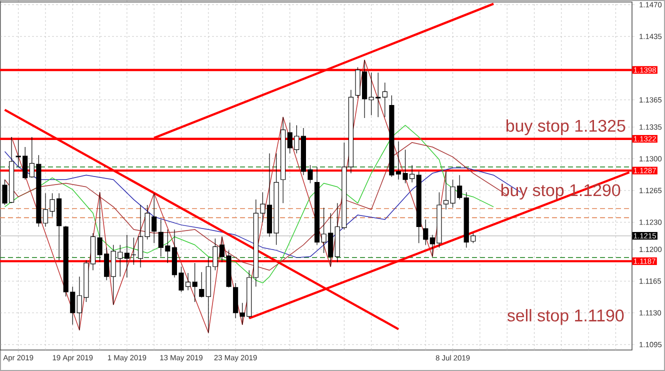 The height and width of the screenshot is (371, 665). I want to click on annotation: sell stop 1.1190, so click(565, 317).